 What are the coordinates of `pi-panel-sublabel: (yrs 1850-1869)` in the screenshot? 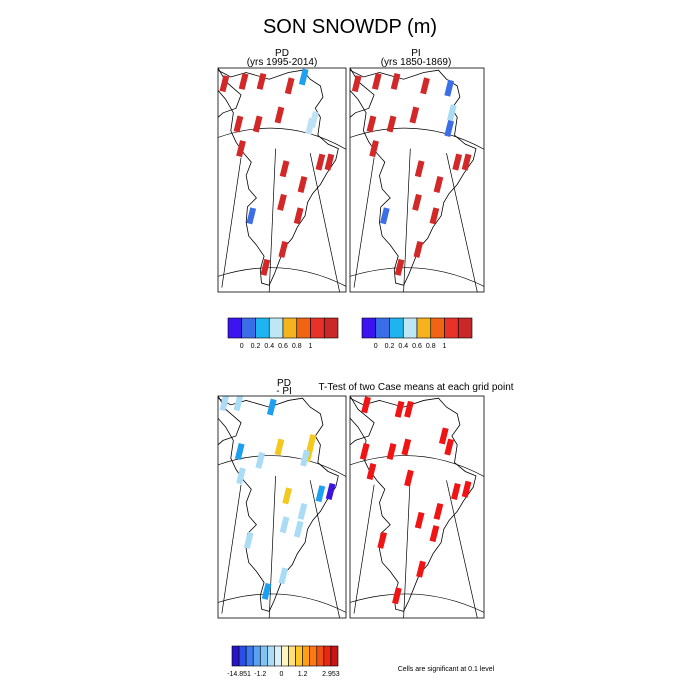 It's located at (416, 62).